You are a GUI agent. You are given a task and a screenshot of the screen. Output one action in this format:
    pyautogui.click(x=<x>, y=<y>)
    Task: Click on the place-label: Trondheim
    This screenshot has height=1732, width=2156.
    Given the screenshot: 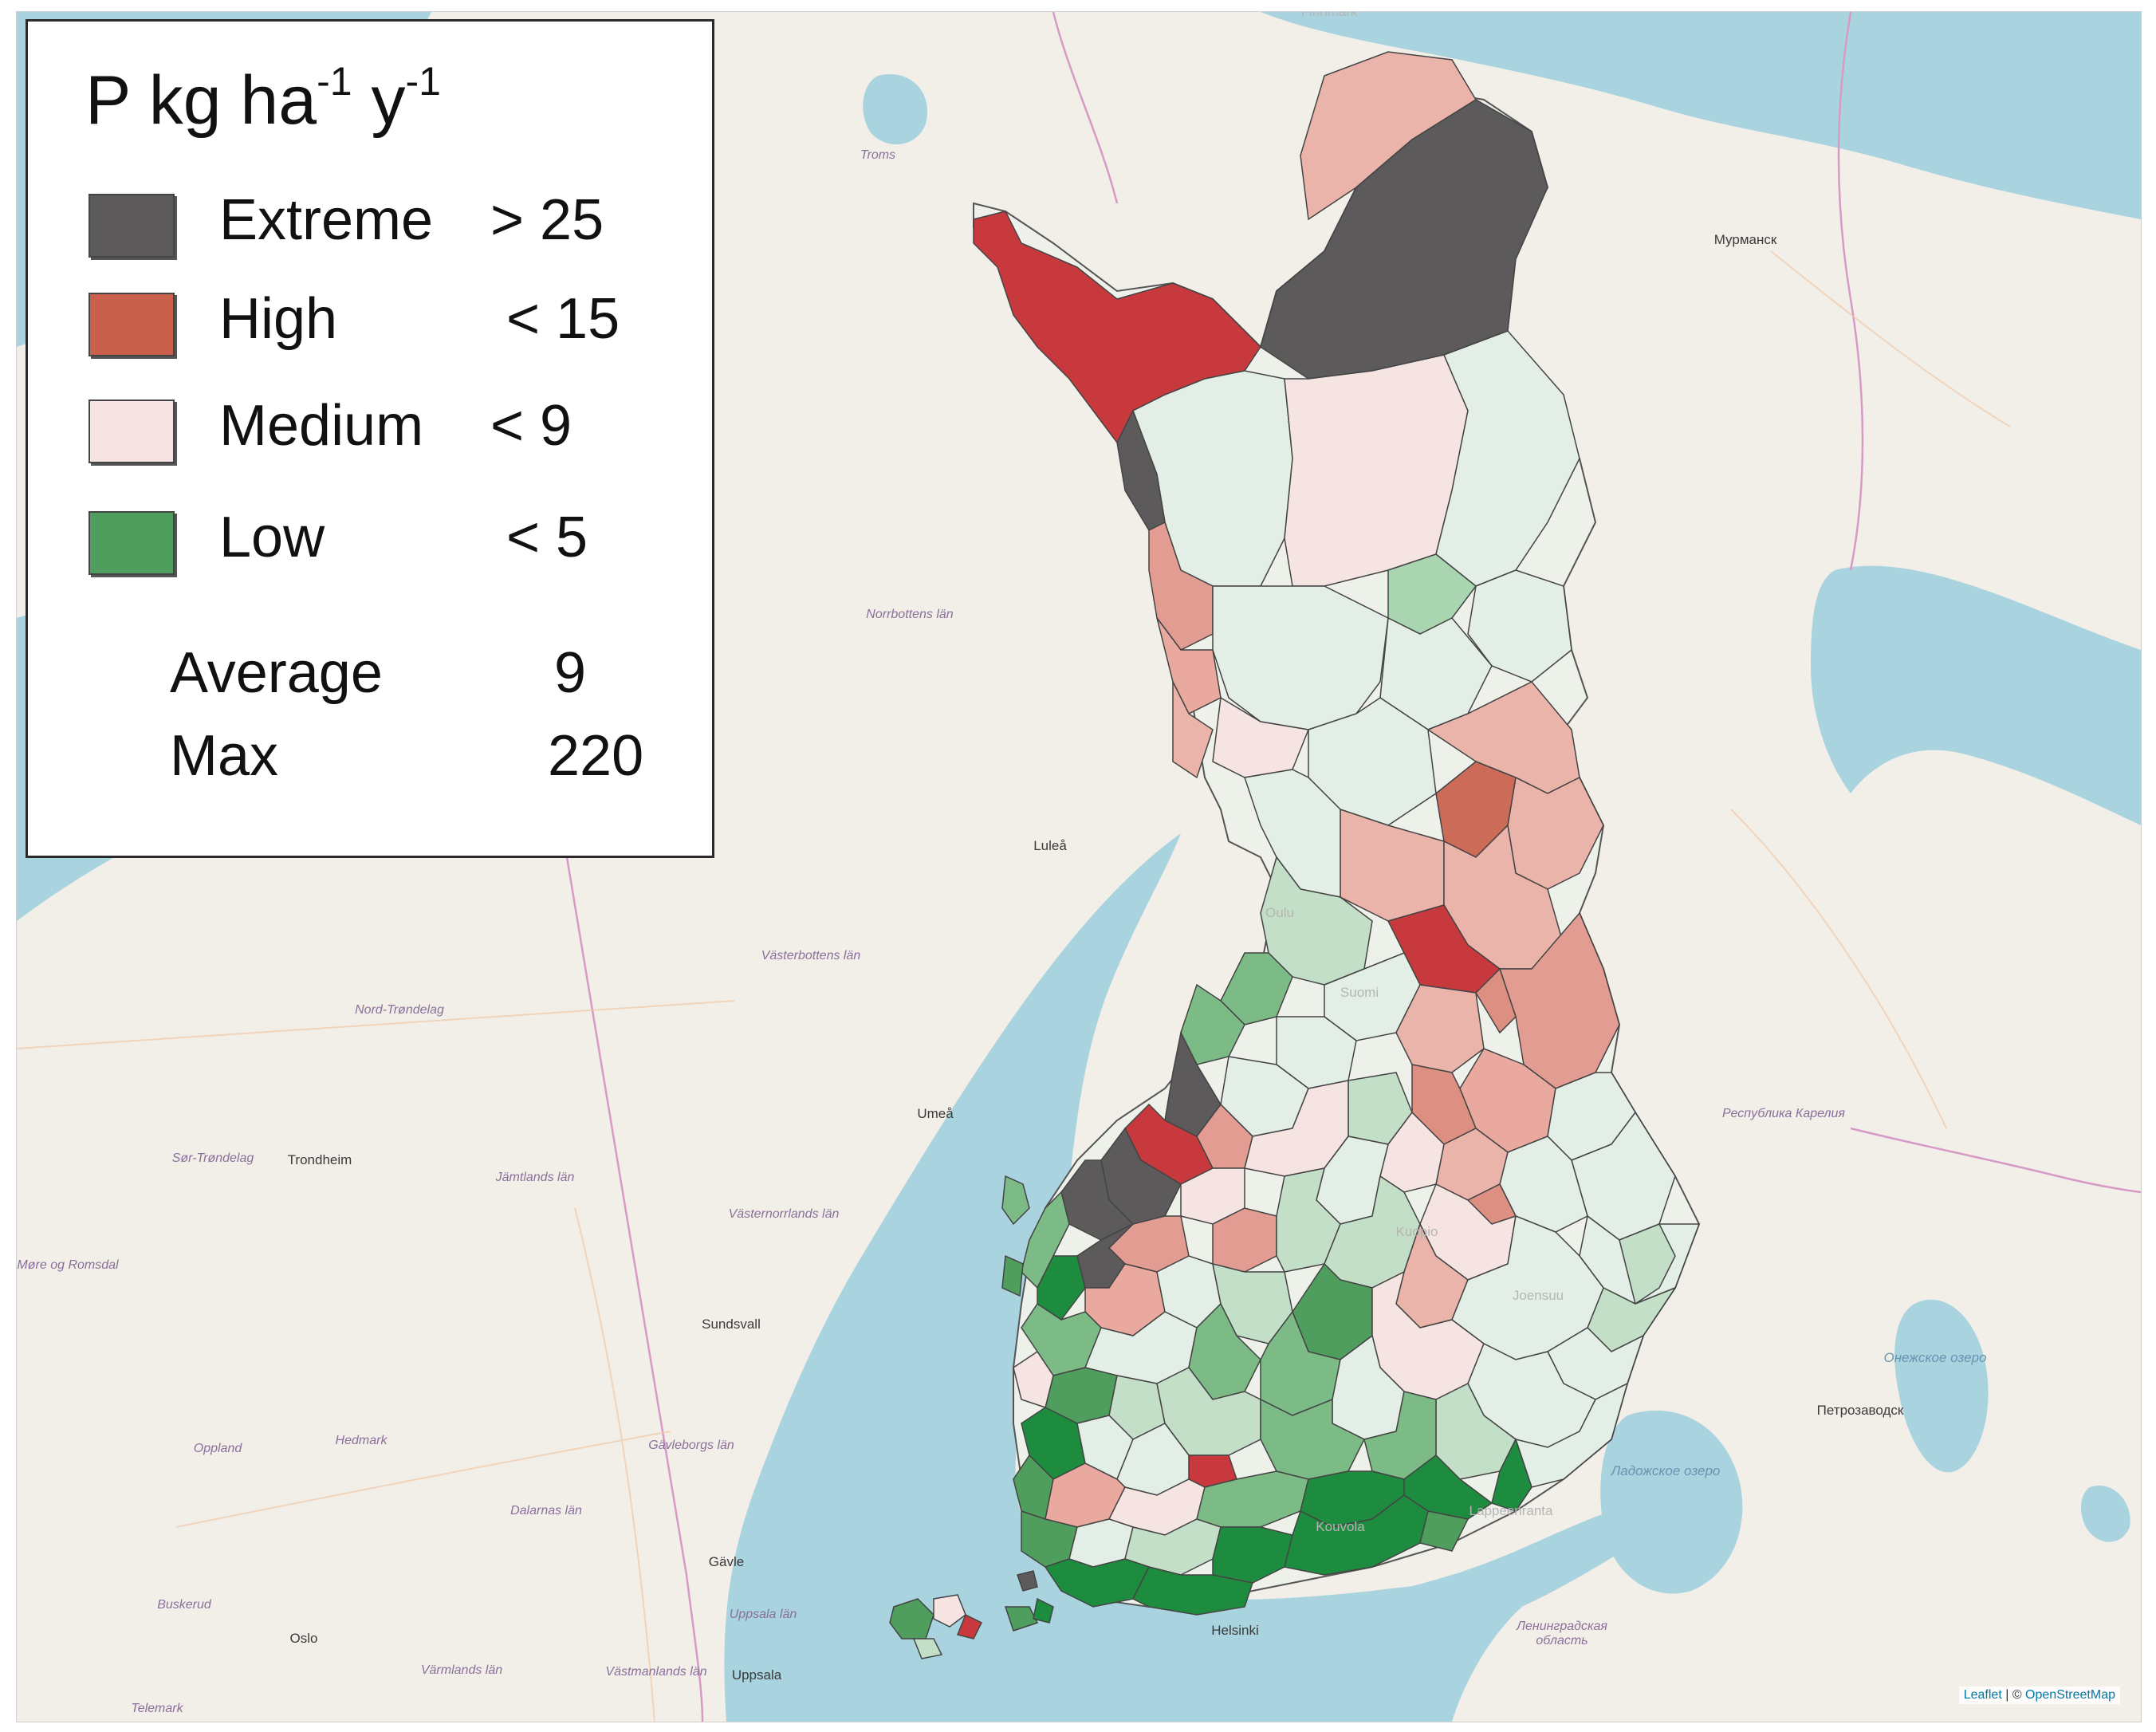 What is the action you would take?
    pyautogui.click(x=320, y=1159)
    